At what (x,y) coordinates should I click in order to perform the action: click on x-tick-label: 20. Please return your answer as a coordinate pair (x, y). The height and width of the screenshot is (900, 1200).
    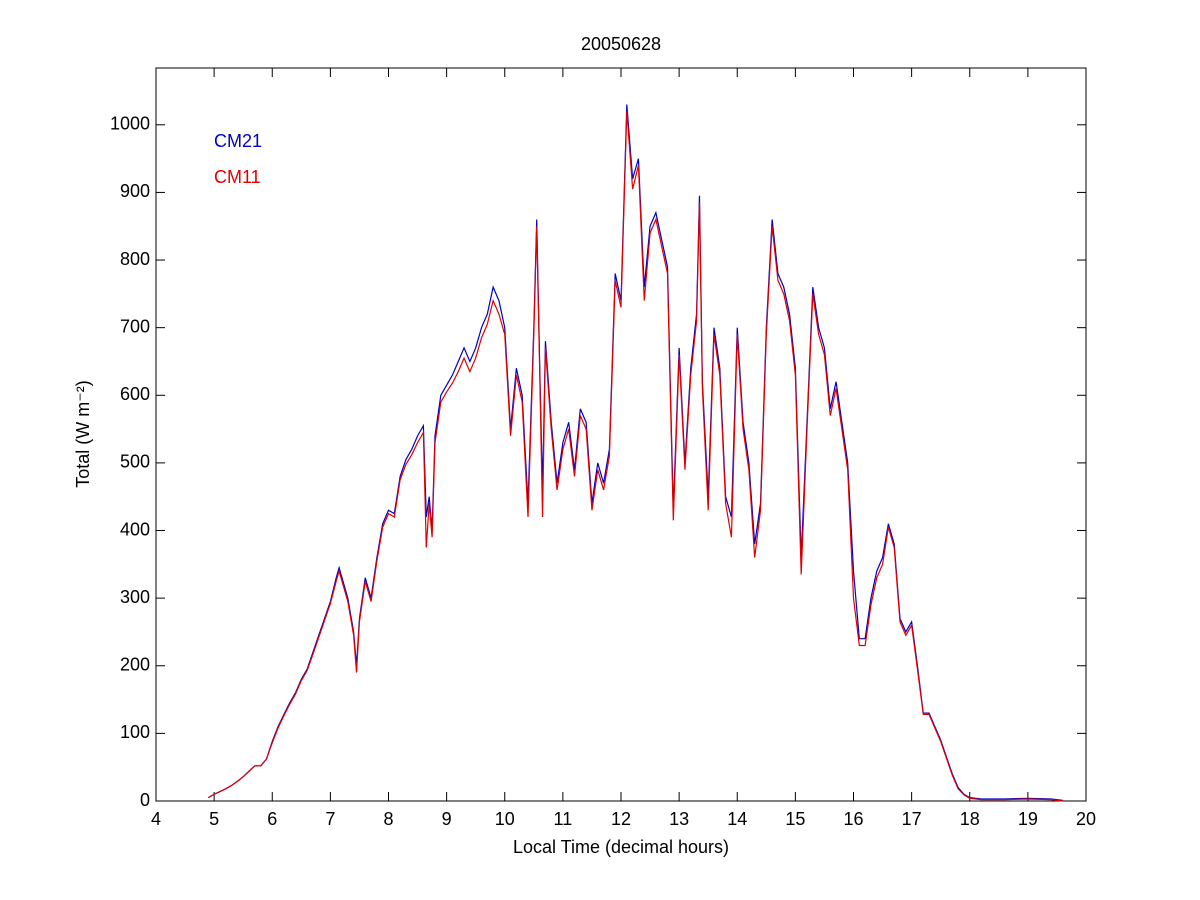
    Looking at the image, I should click on (1086, 819).